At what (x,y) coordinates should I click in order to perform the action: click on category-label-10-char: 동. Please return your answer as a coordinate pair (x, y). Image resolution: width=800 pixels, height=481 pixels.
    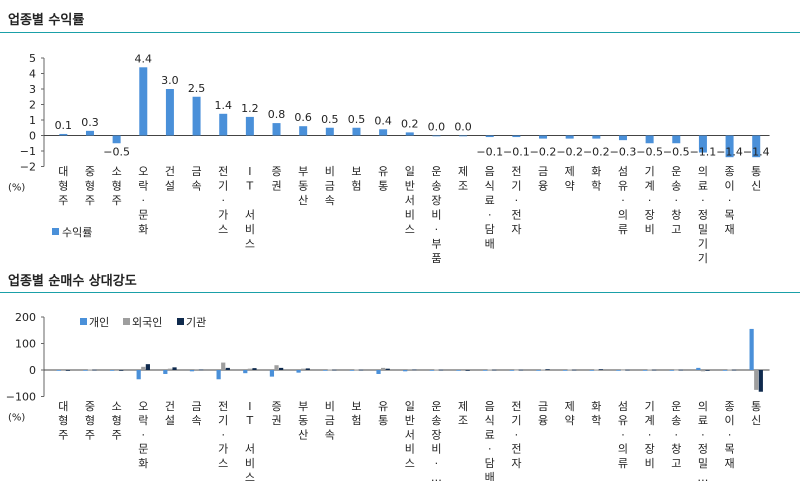
    Looking at the image, I should click on (303, 420).